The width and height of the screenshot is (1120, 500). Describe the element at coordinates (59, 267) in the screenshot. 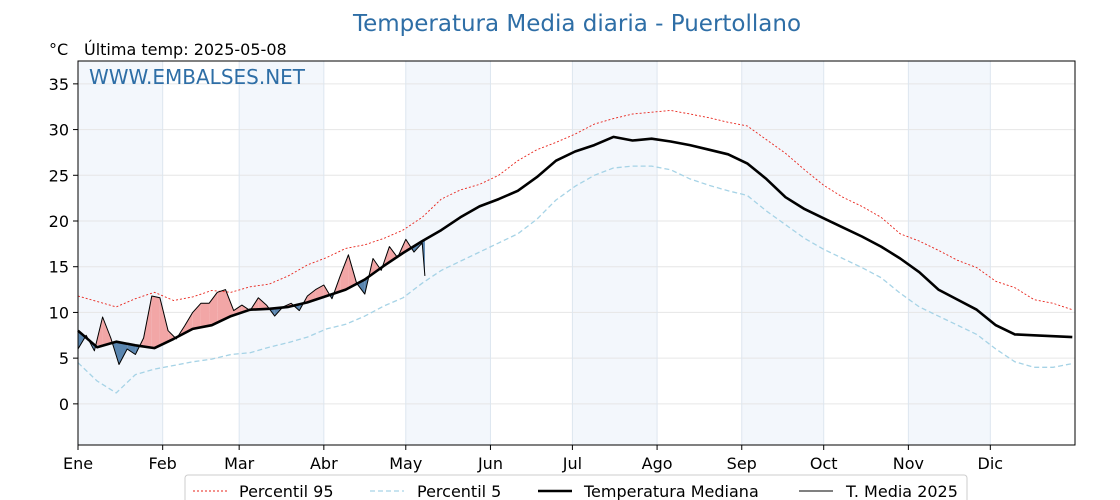

I see `y-tick-label: 15` at that location.